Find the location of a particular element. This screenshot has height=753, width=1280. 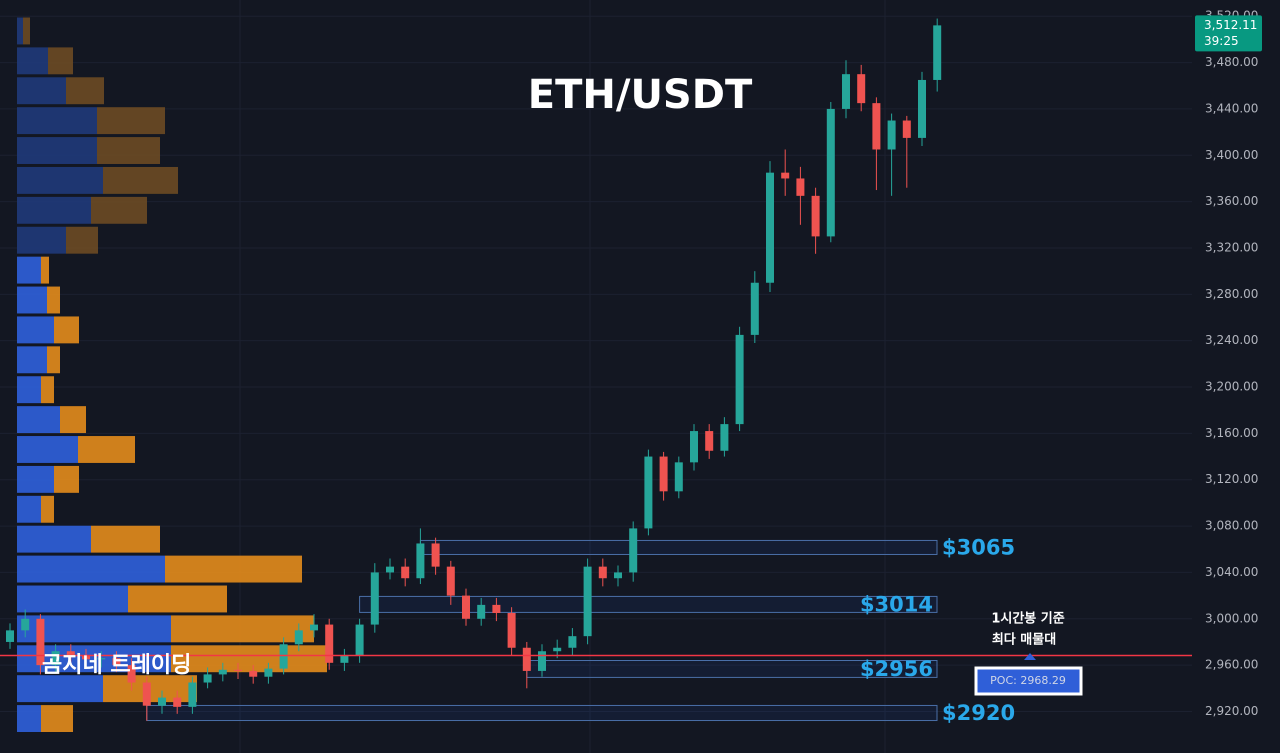

price-tag is located at coordinates (1228, 33).